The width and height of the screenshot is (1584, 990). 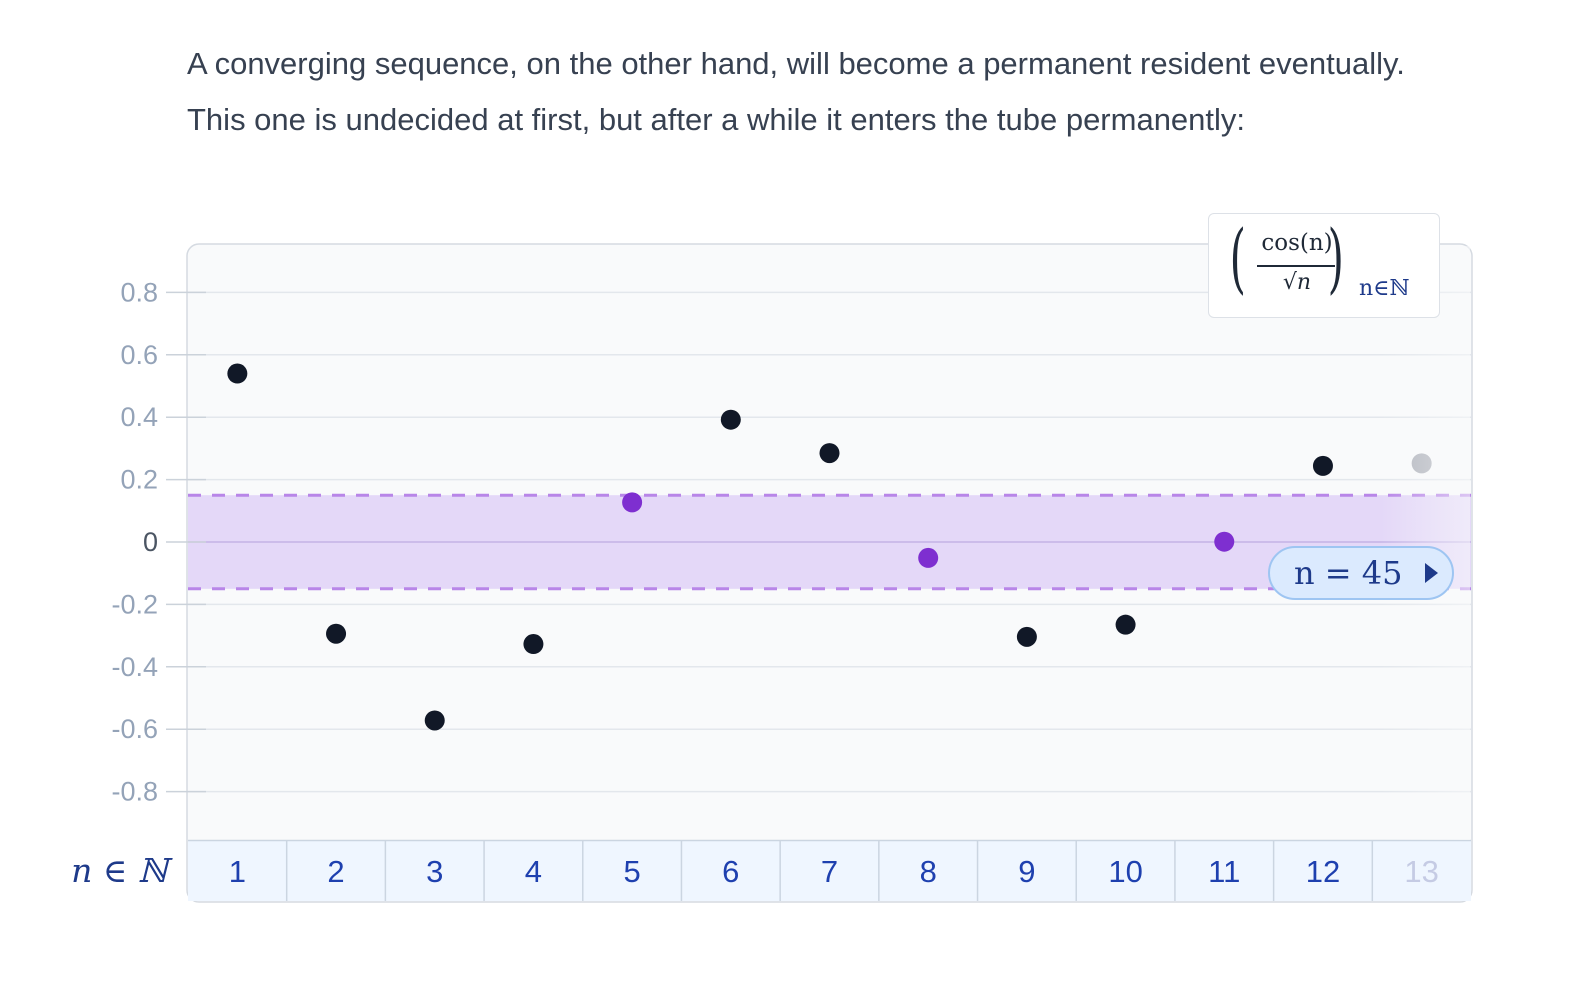 I want to click on index-bar, so click(x=829, y=871).